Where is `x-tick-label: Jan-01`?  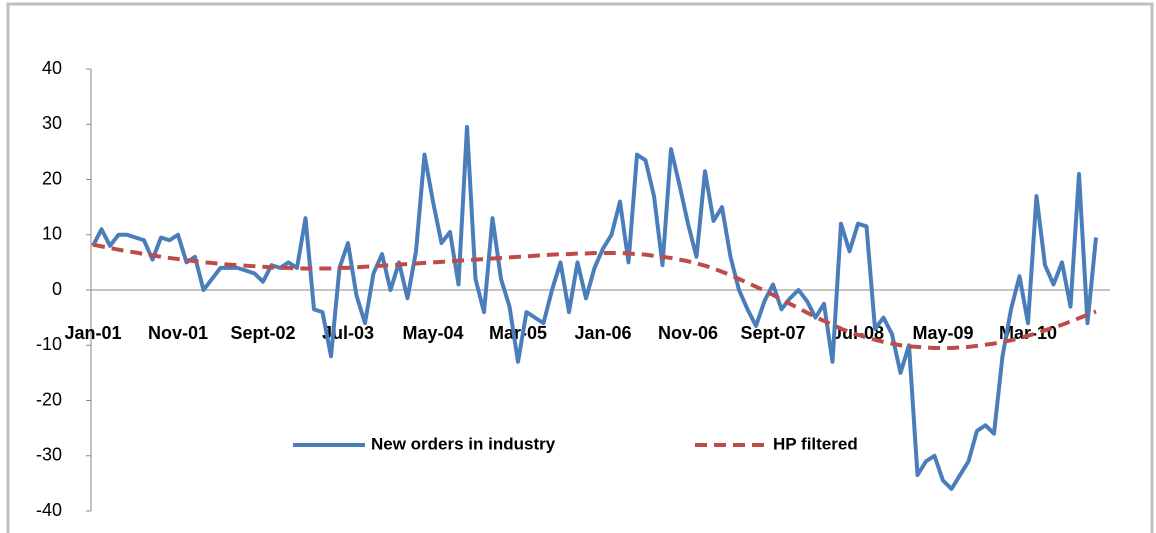
x-tick-label: Jan-01 is located at coordinates (92, 333).